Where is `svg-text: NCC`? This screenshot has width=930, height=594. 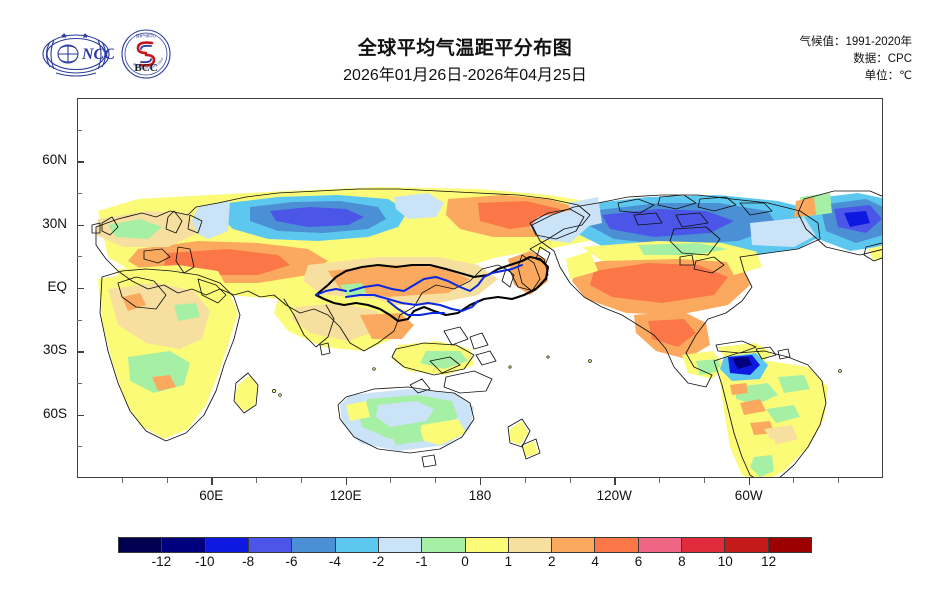 svg-text: NCC is located at coordinates (97, 54).